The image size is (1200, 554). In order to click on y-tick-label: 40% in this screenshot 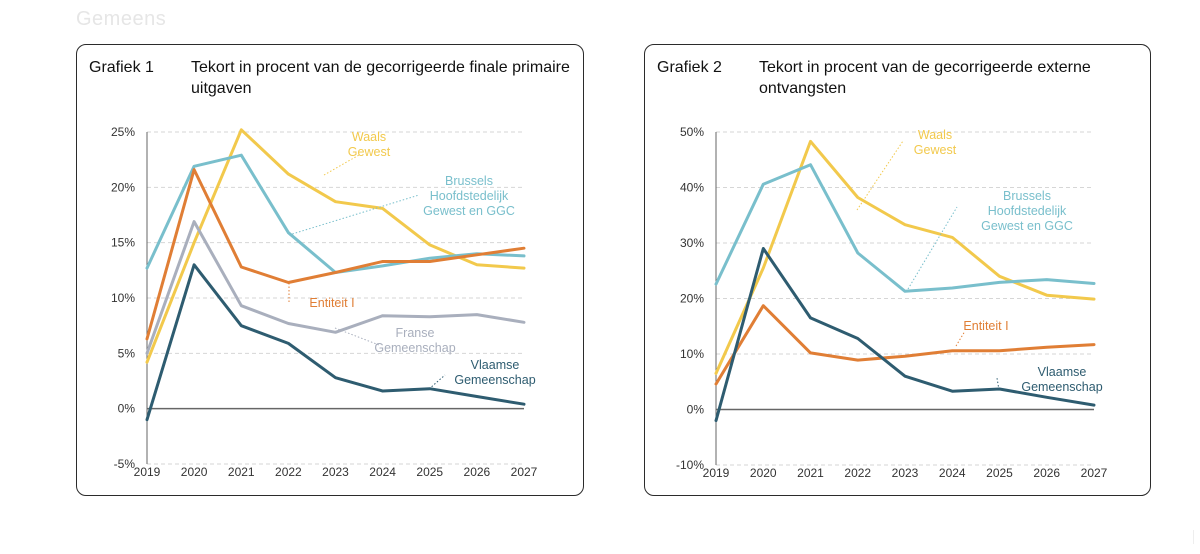, I will do `click(692, 188)`.